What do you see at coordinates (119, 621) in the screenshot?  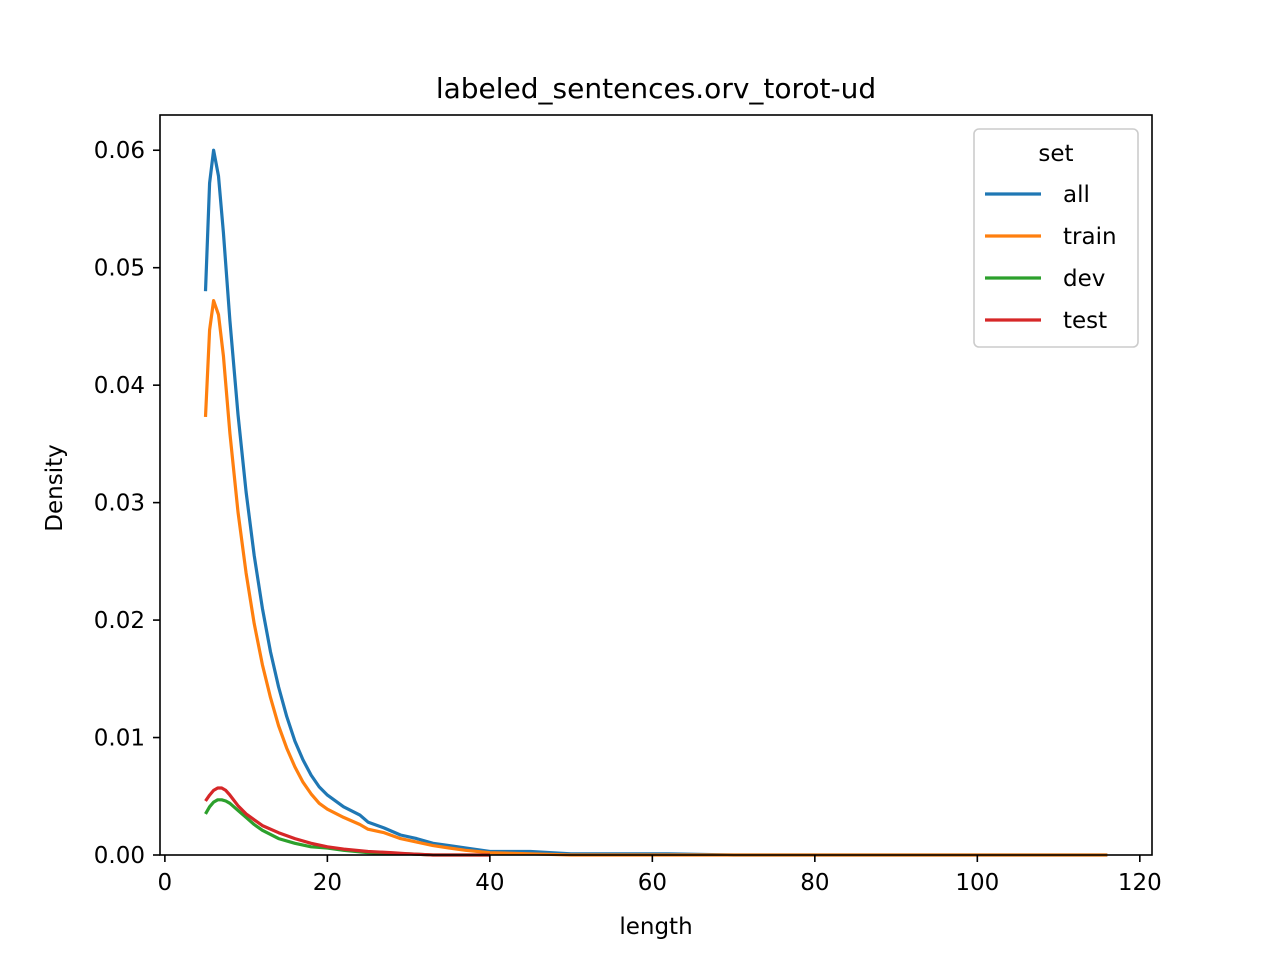 I see `y-tick-label: 0.02` at bounding box center [119, 621].